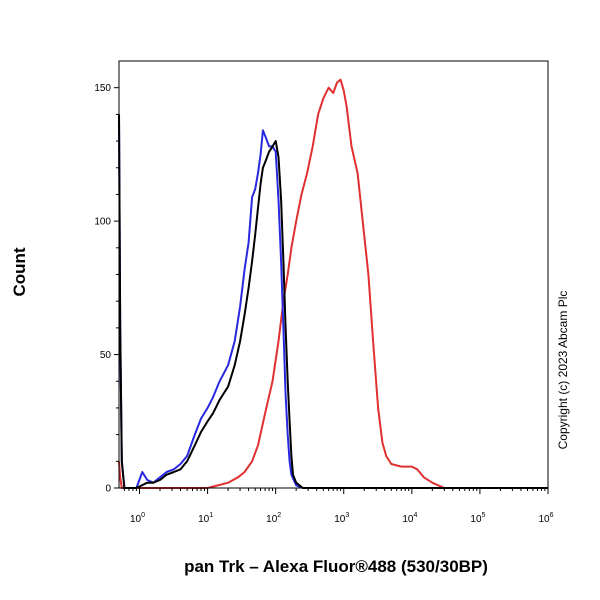 The width and height of the screenshot is (600, 600). What do you see at coordinates (336, 566) in the screenshot?
I see `x-axis-label: pan Trk – Alexa Fluor®488 (530/30BP)` at bounding box center [336, 566].